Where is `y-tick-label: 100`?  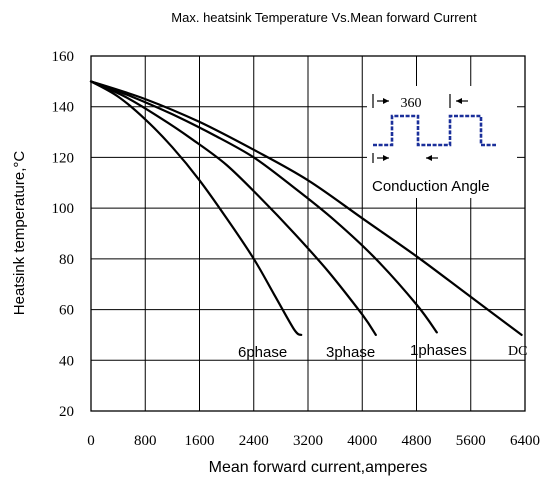
y-tick-label: 100 is located at coordinates (63, 209).